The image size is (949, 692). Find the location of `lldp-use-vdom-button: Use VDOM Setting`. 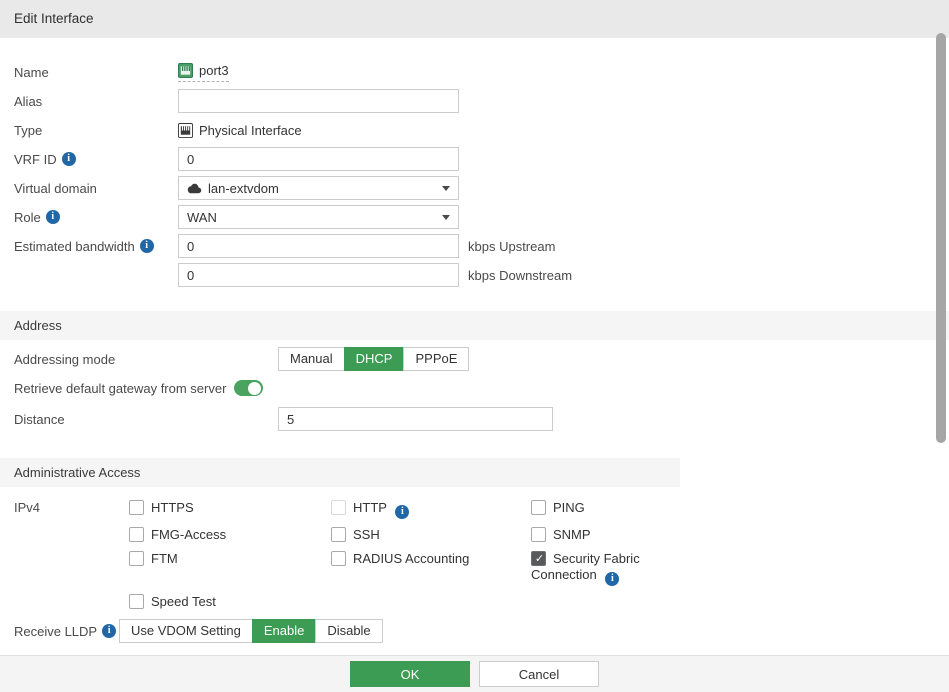

lldp-use-vdom-button: Use VDOM Setting is located at coordinates (186, 631).